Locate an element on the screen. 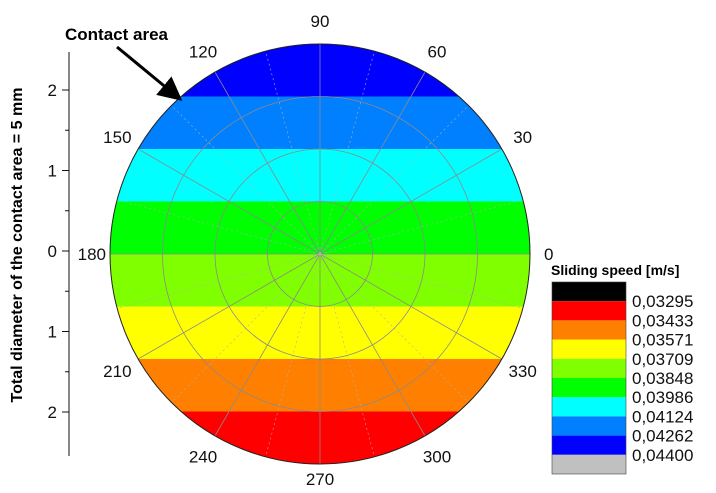  angle-tick-label: 240 is located at coordinates (203, 457).